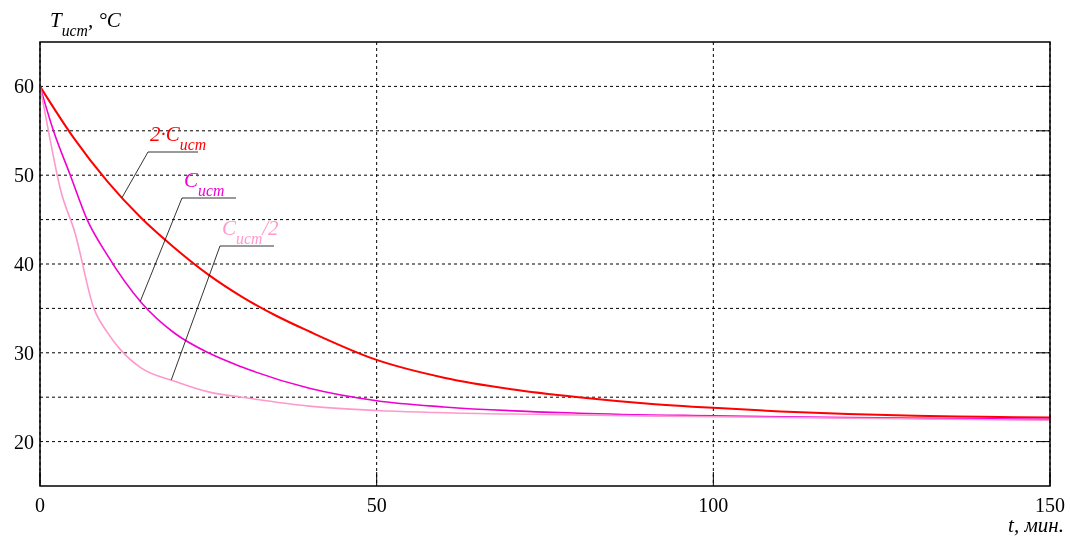 The width and height of the screenshot is (1070, 540). Describe the element at coordinates (1050, 505) in the screenshot. I see `x-tick-label: 150` at that location.